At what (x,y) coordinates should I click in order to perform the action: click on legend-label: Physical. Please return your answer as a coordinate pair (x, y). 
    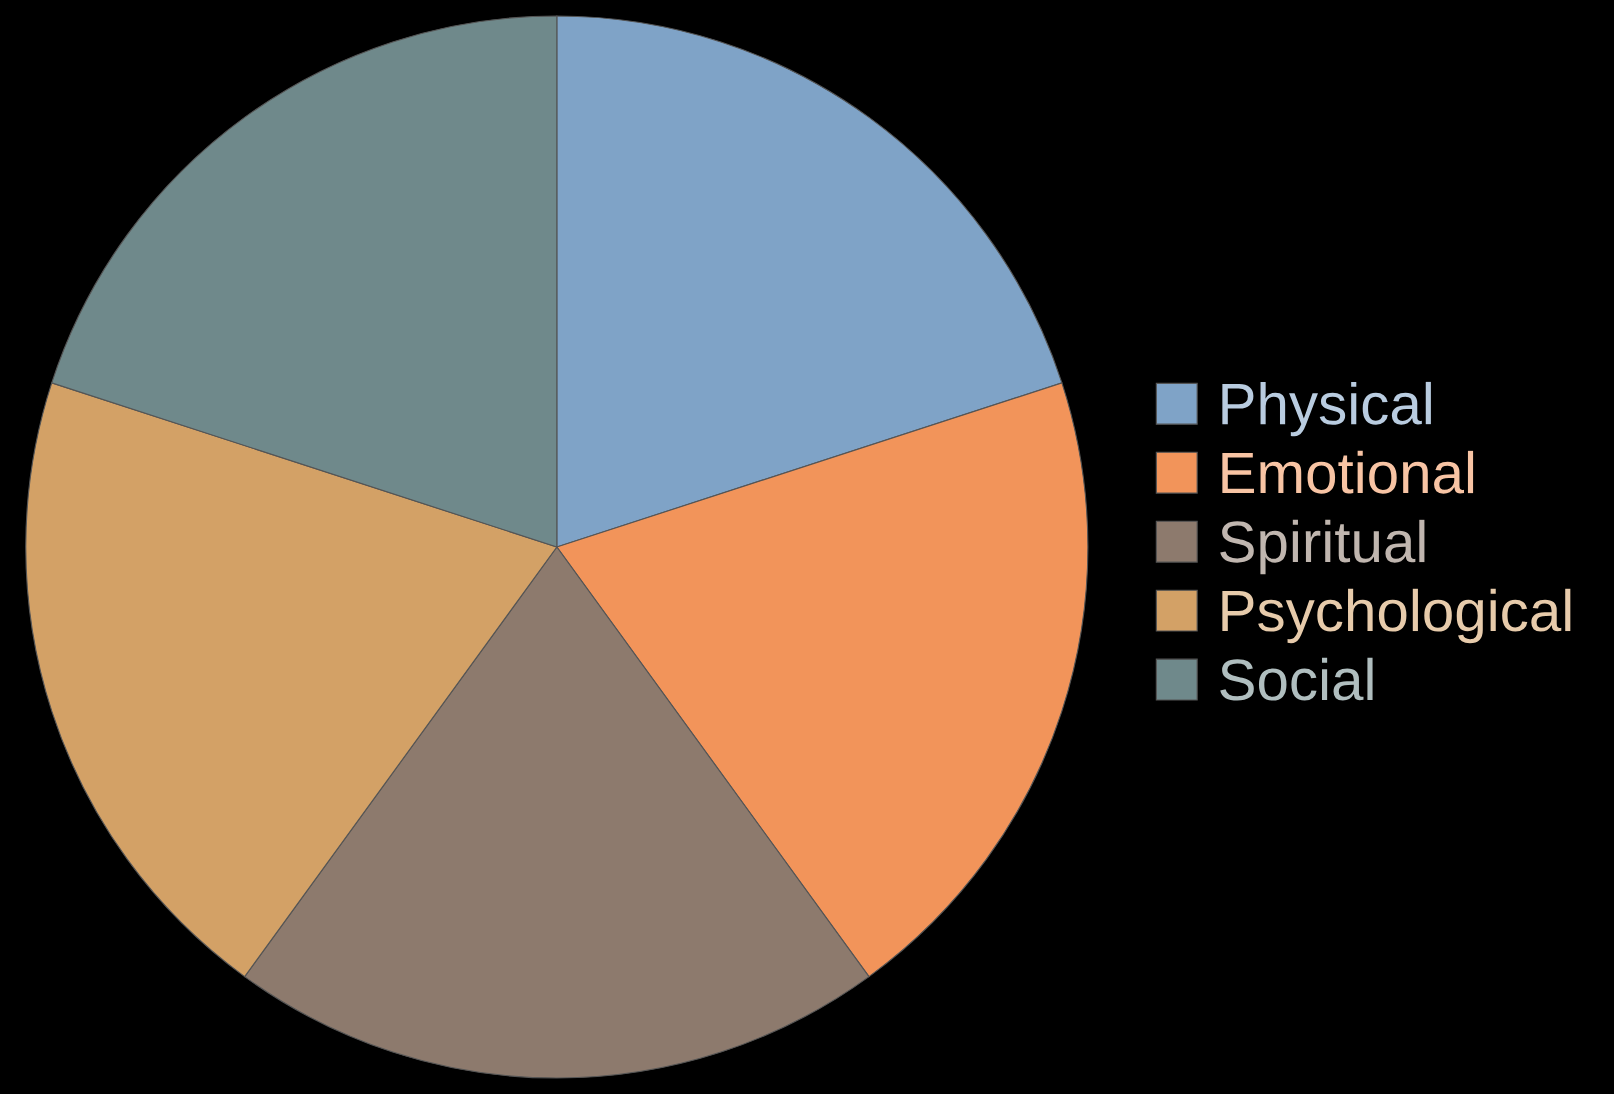
    Looking at the image, I should click on (1326, 409).